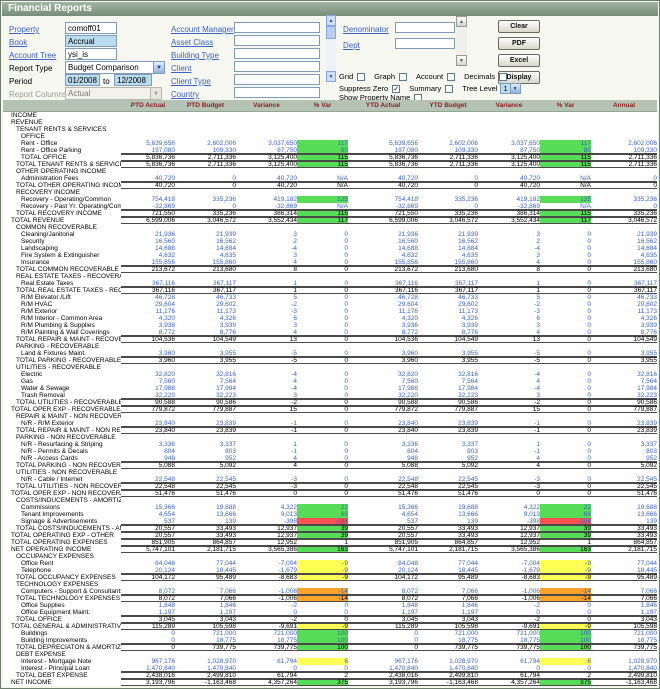 This screenshot has height=689, width=660. Describe the element at coordinates (221, 661) in the screenshot. I see `cell-ptd-budget: 1,028,970` at that location.